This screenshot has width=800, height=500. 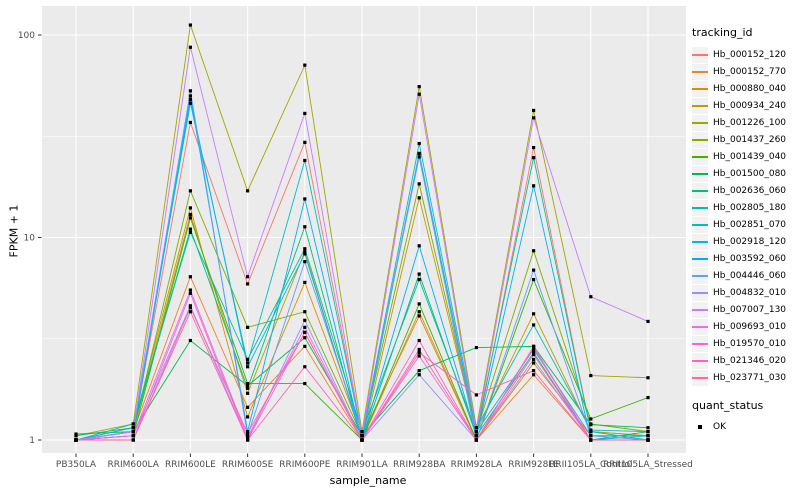 I want to click on legend-item-label: Hb_000880_040, so click(x=750, y=88).